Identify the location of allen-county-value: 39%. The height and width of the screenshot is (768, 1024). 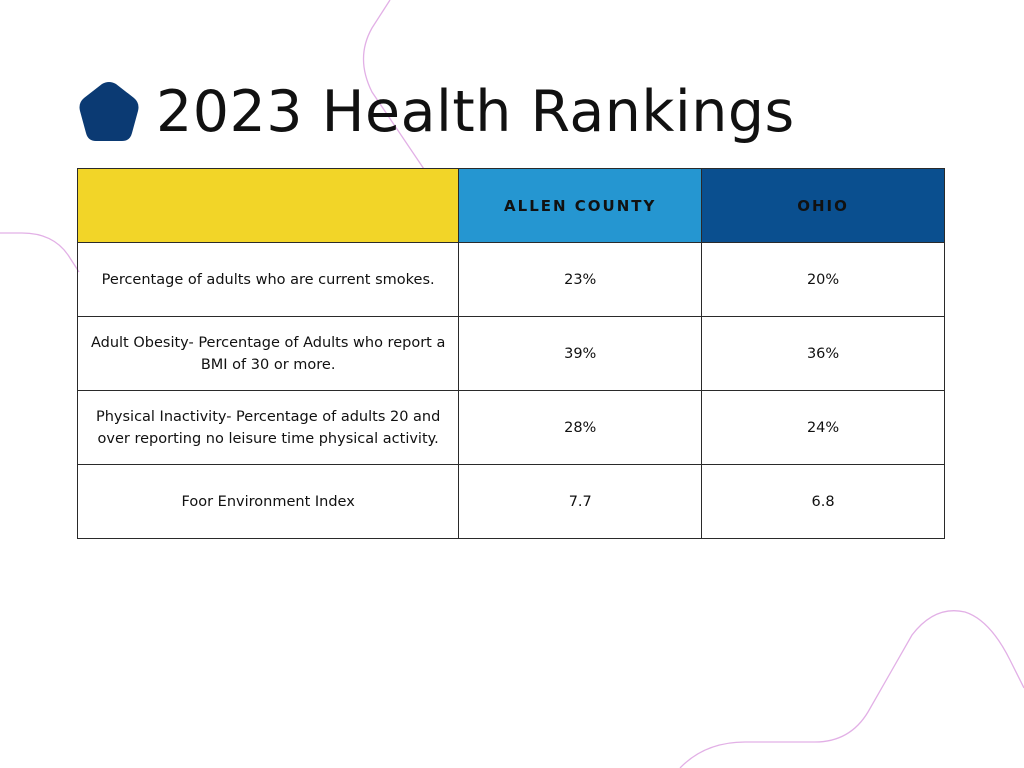
(580, 353).